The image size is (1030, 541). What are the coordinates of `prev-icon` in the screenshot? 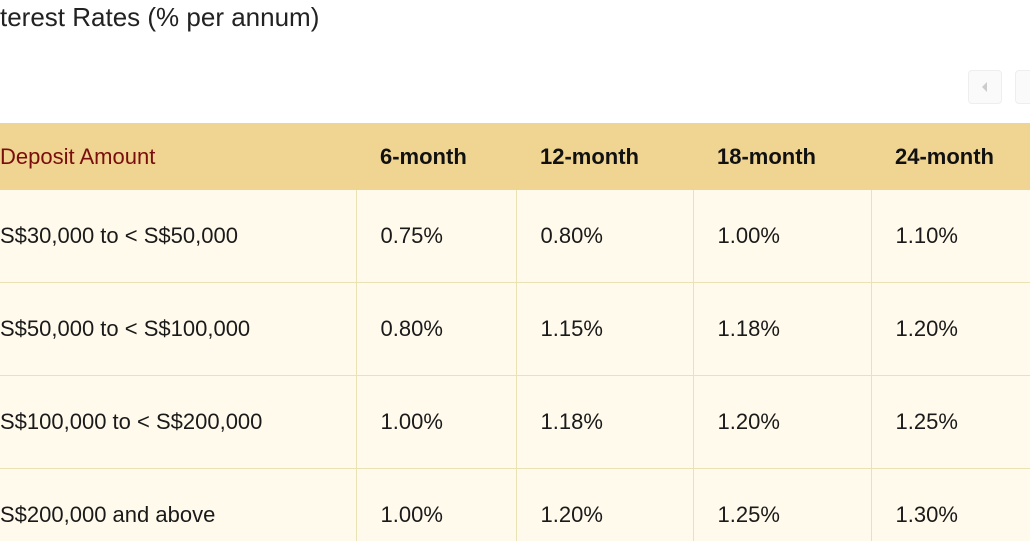 It's located at (984, 87).